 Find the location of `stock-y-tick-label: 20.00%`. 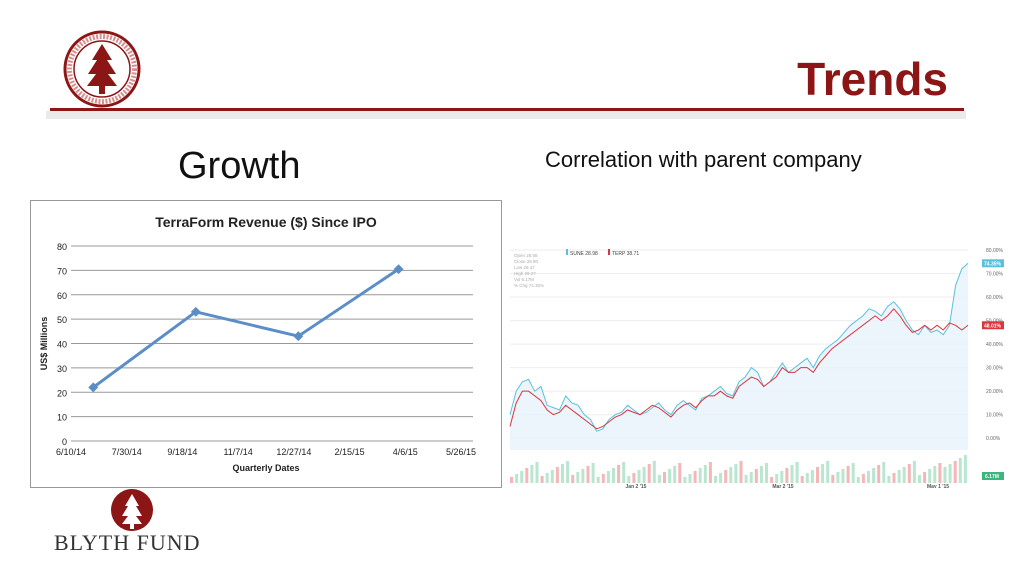

stock-y-tick-label: 20.00% is located at coordinates (995, 392).